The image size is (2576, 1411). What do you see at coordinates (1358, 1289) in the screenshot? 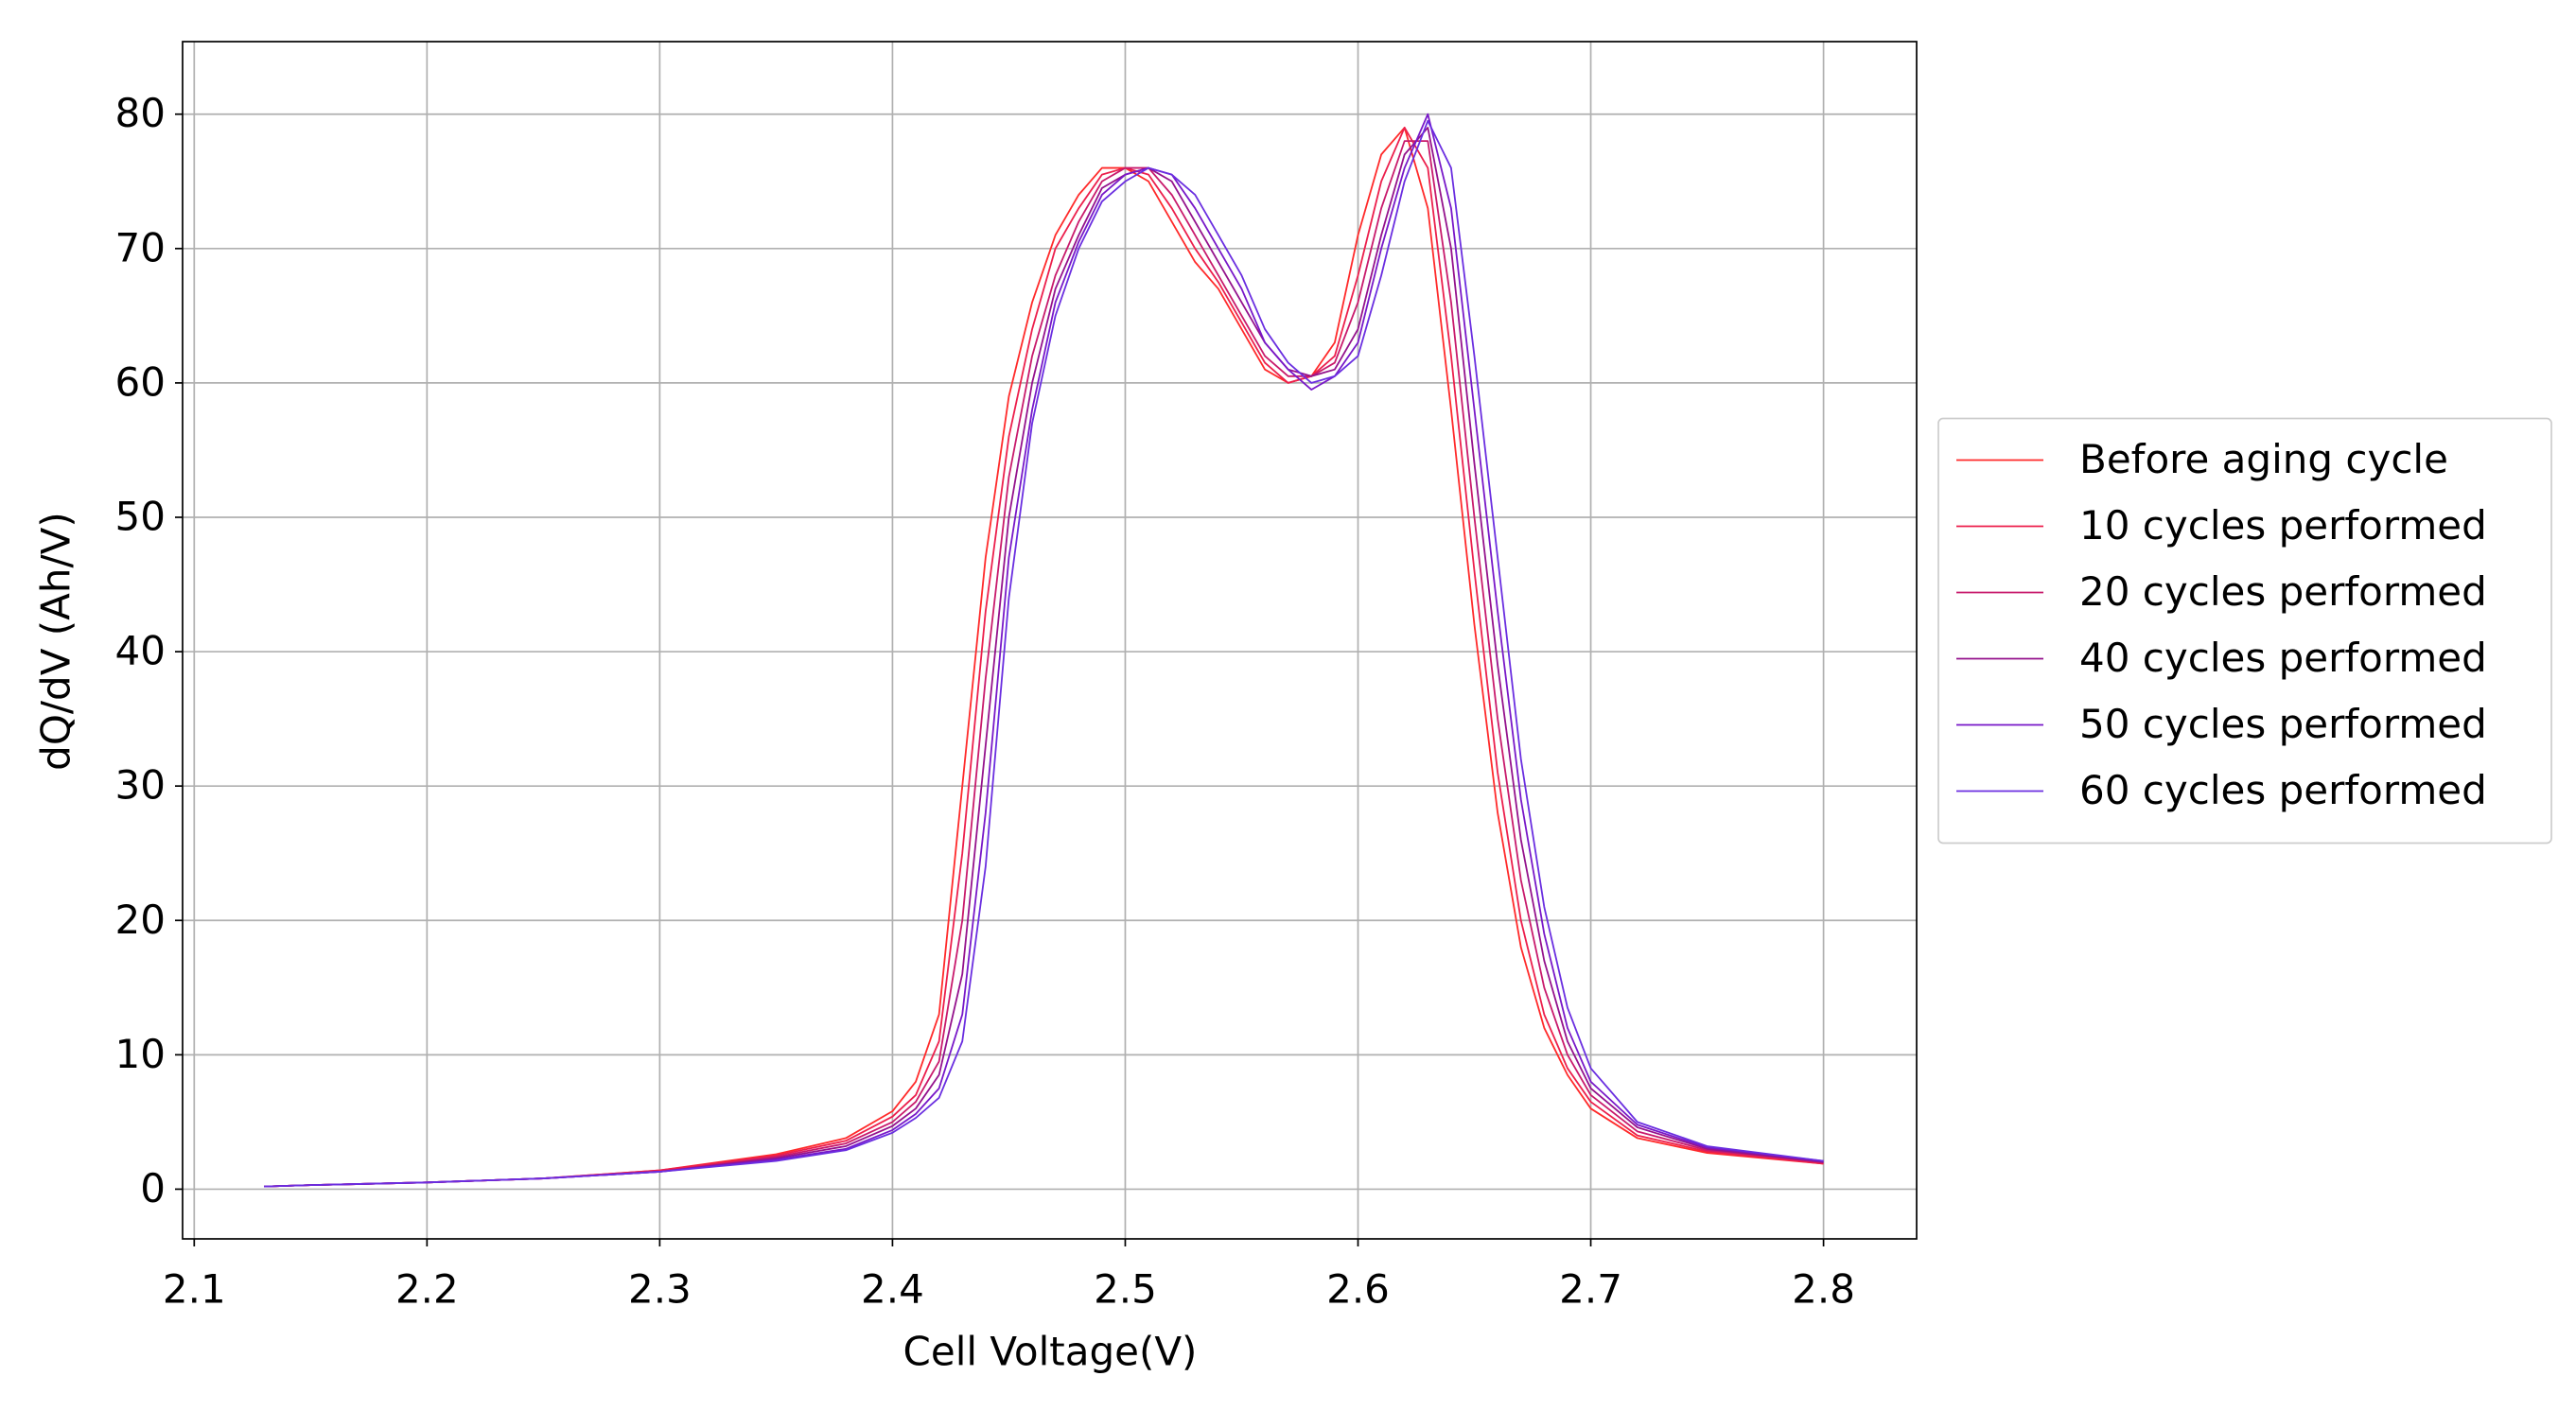
I see `x-tick-label: 2.6` at bounding box center [1358, 1289].